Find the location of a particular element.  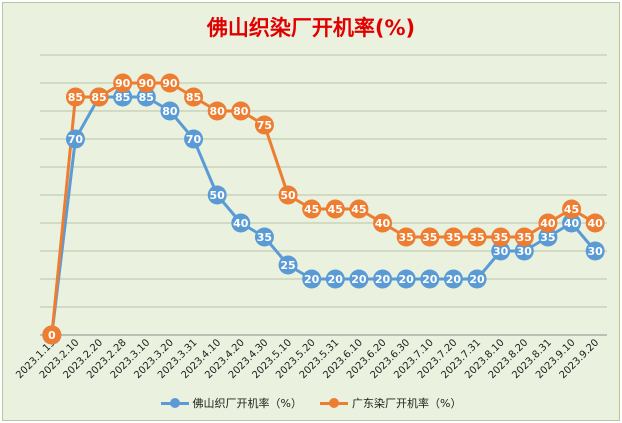

legend-label-series-2: 广东染厂开机率（%） is located at coordinates (407, 403).